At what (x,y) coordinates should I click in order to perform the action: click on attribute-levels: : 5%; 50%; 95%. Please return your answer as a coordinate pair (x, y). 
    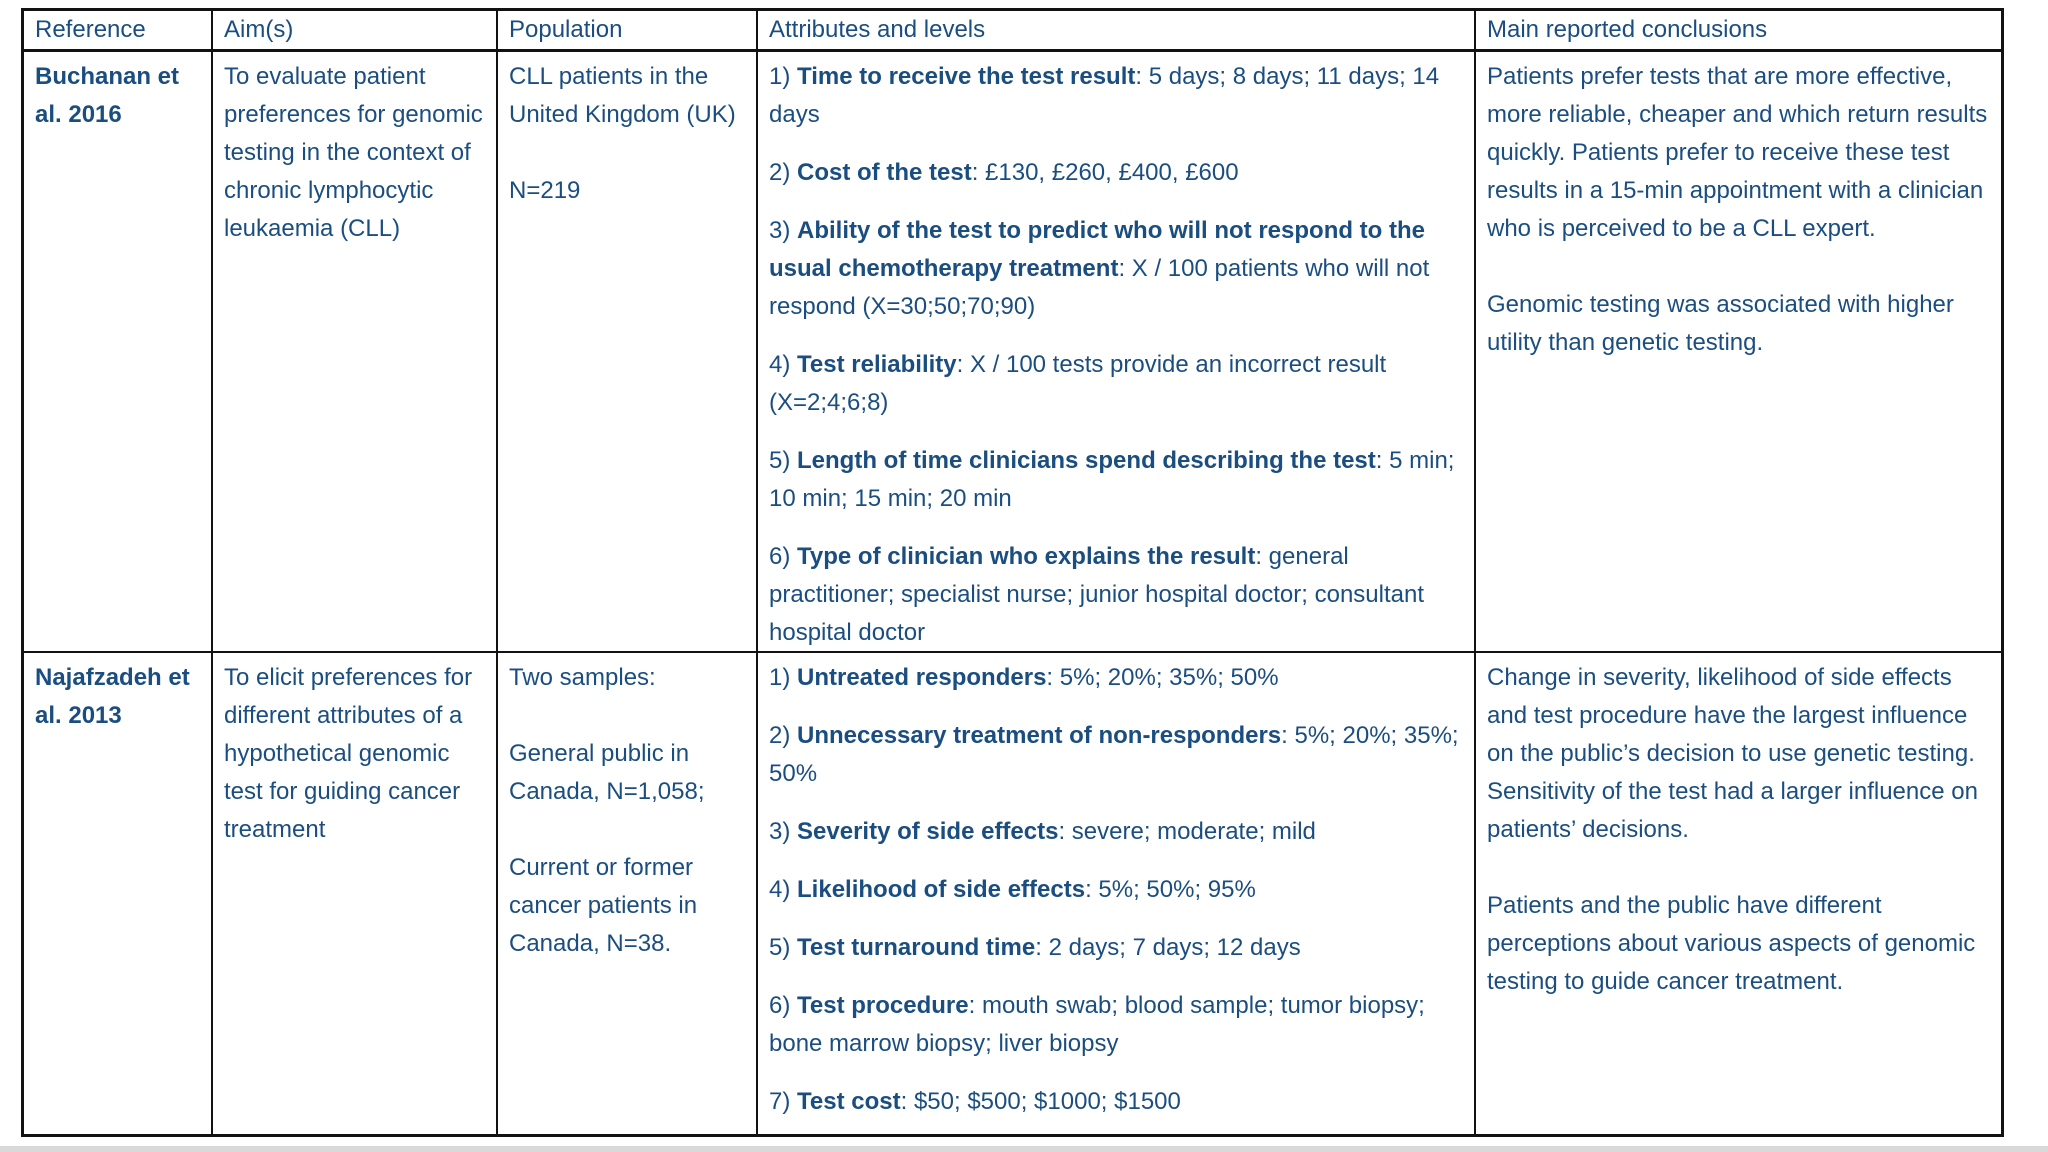
    Looking at the image, I should click on (1170, 889).